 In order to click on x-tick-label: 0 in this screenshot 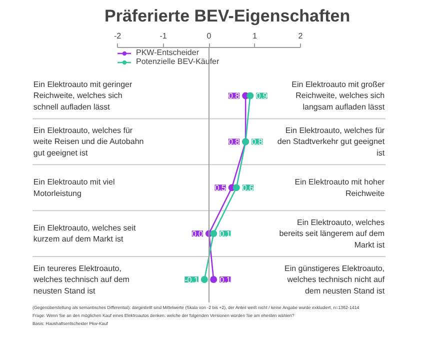, I will do `click(209, 36)`.